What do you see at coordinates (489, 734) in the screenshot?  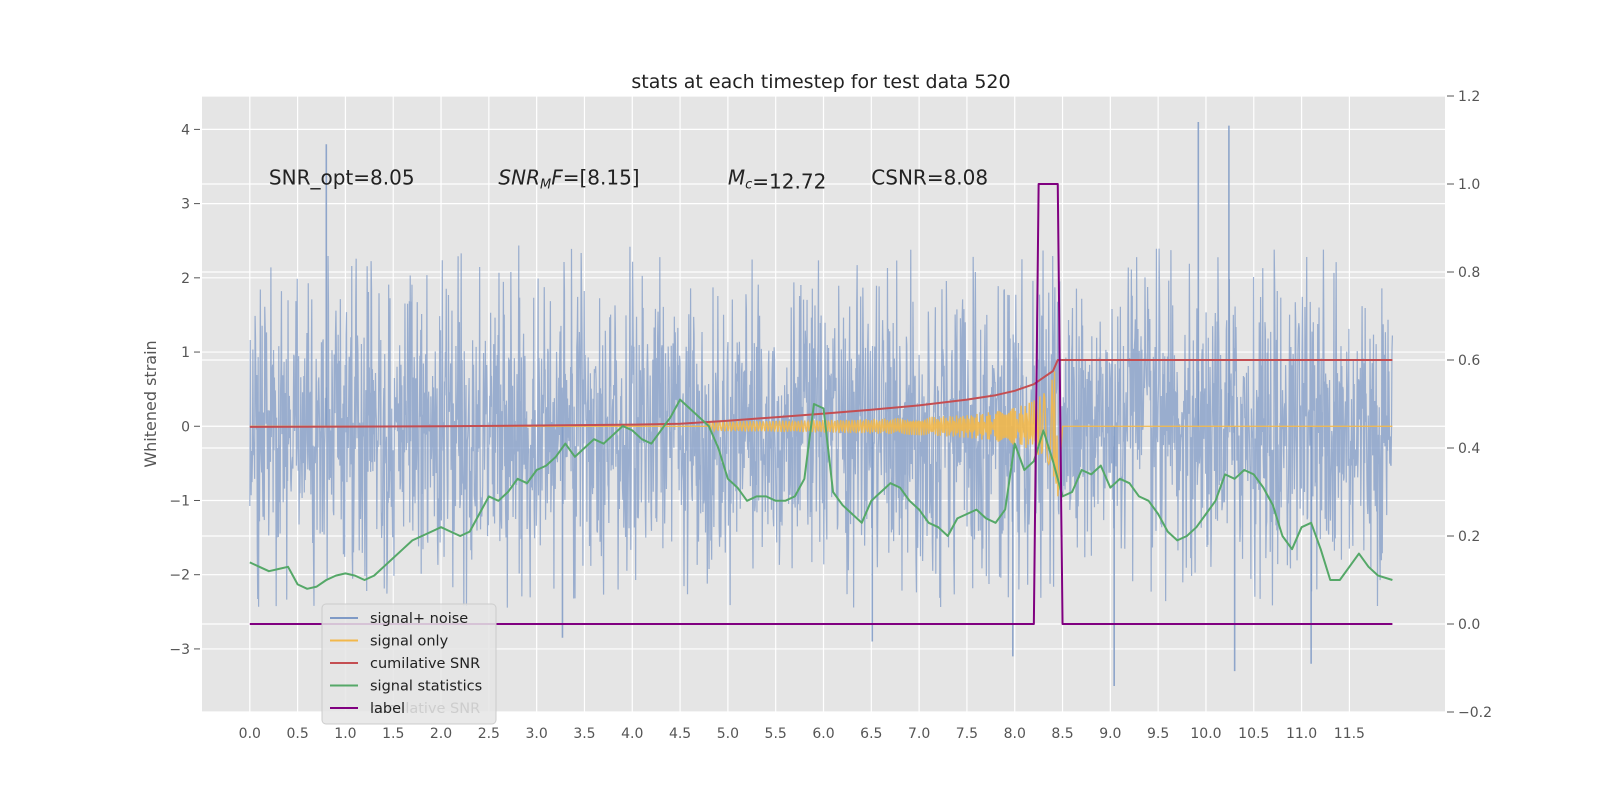 I see `x-tick-label: 2.5` at bounding box center [489, 734].